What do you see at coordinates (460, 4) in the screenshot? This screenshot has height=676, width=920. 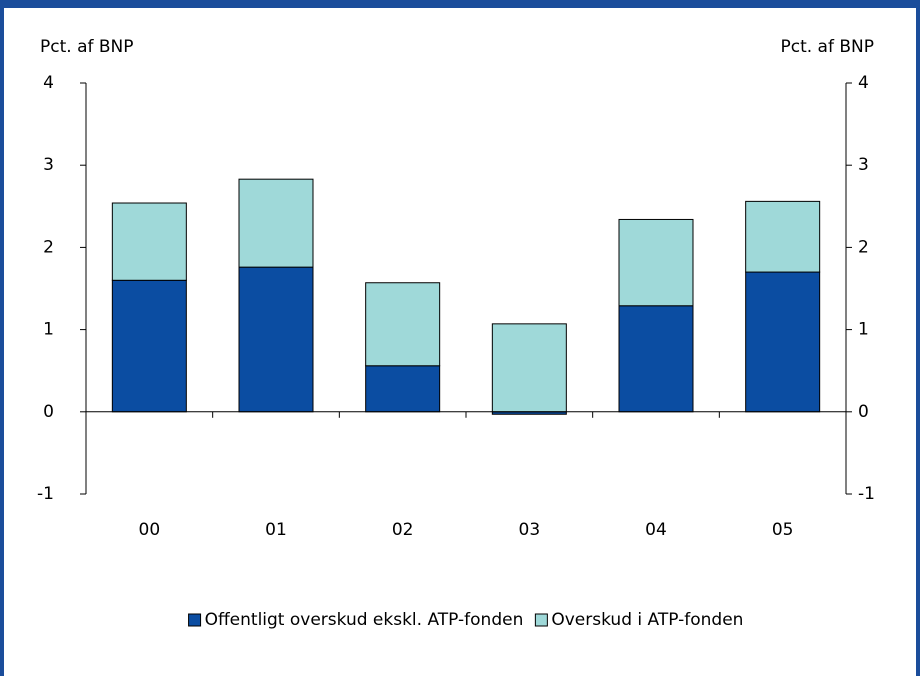 I see `frame-top` at bounding box center [460, 4].